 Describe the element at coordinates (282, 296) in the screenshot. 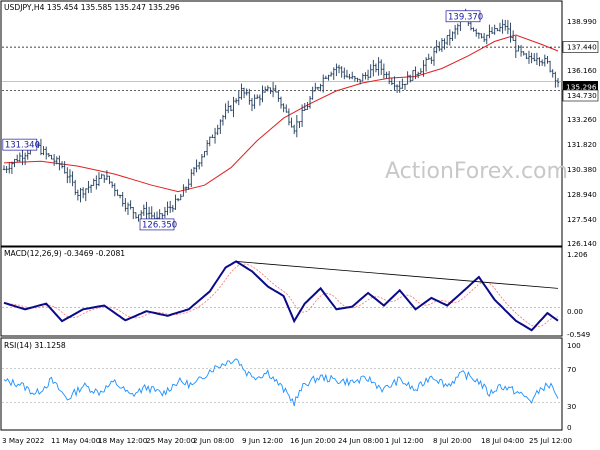

I see `macd-plot` at that location.